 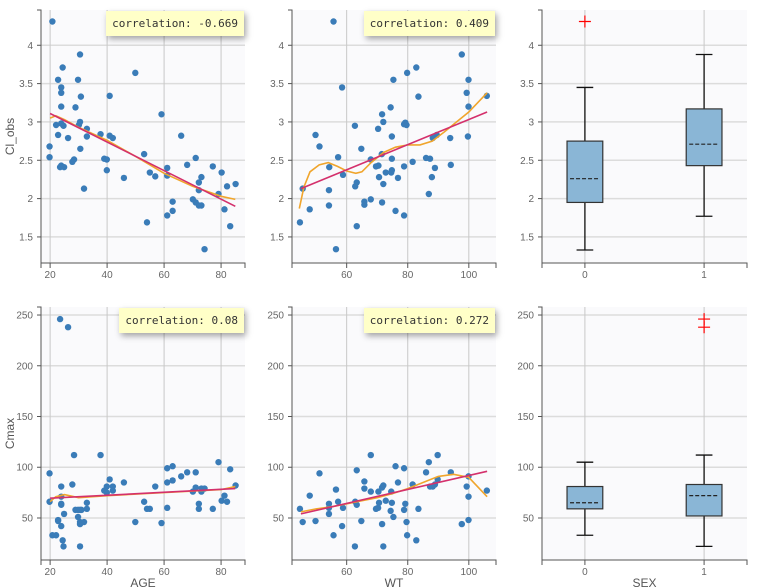 I want to click on y-tick-label: 2, so click(x=281, y=199).